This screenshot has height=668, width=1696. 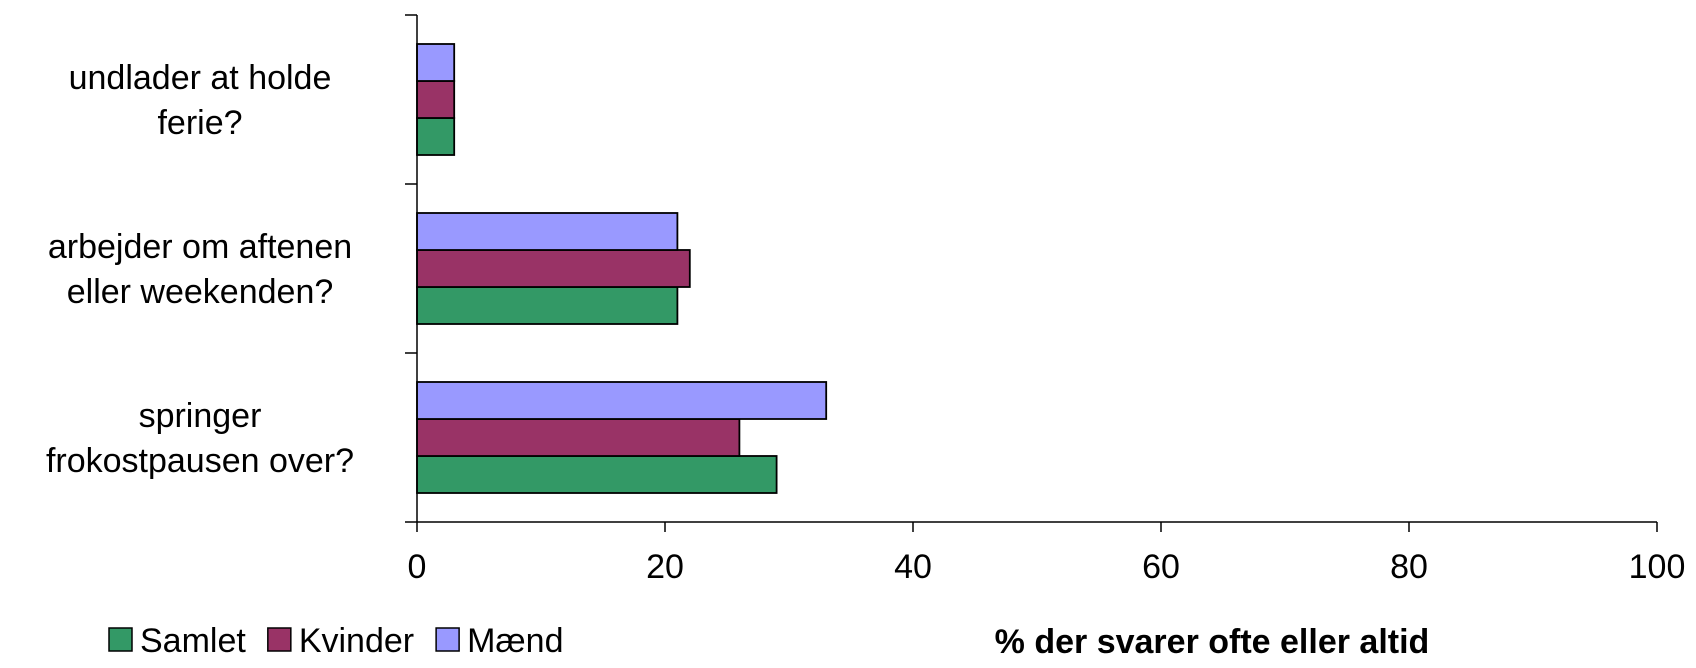 I want to click on legend-swatch-mænd, so click(x=447, y=639).